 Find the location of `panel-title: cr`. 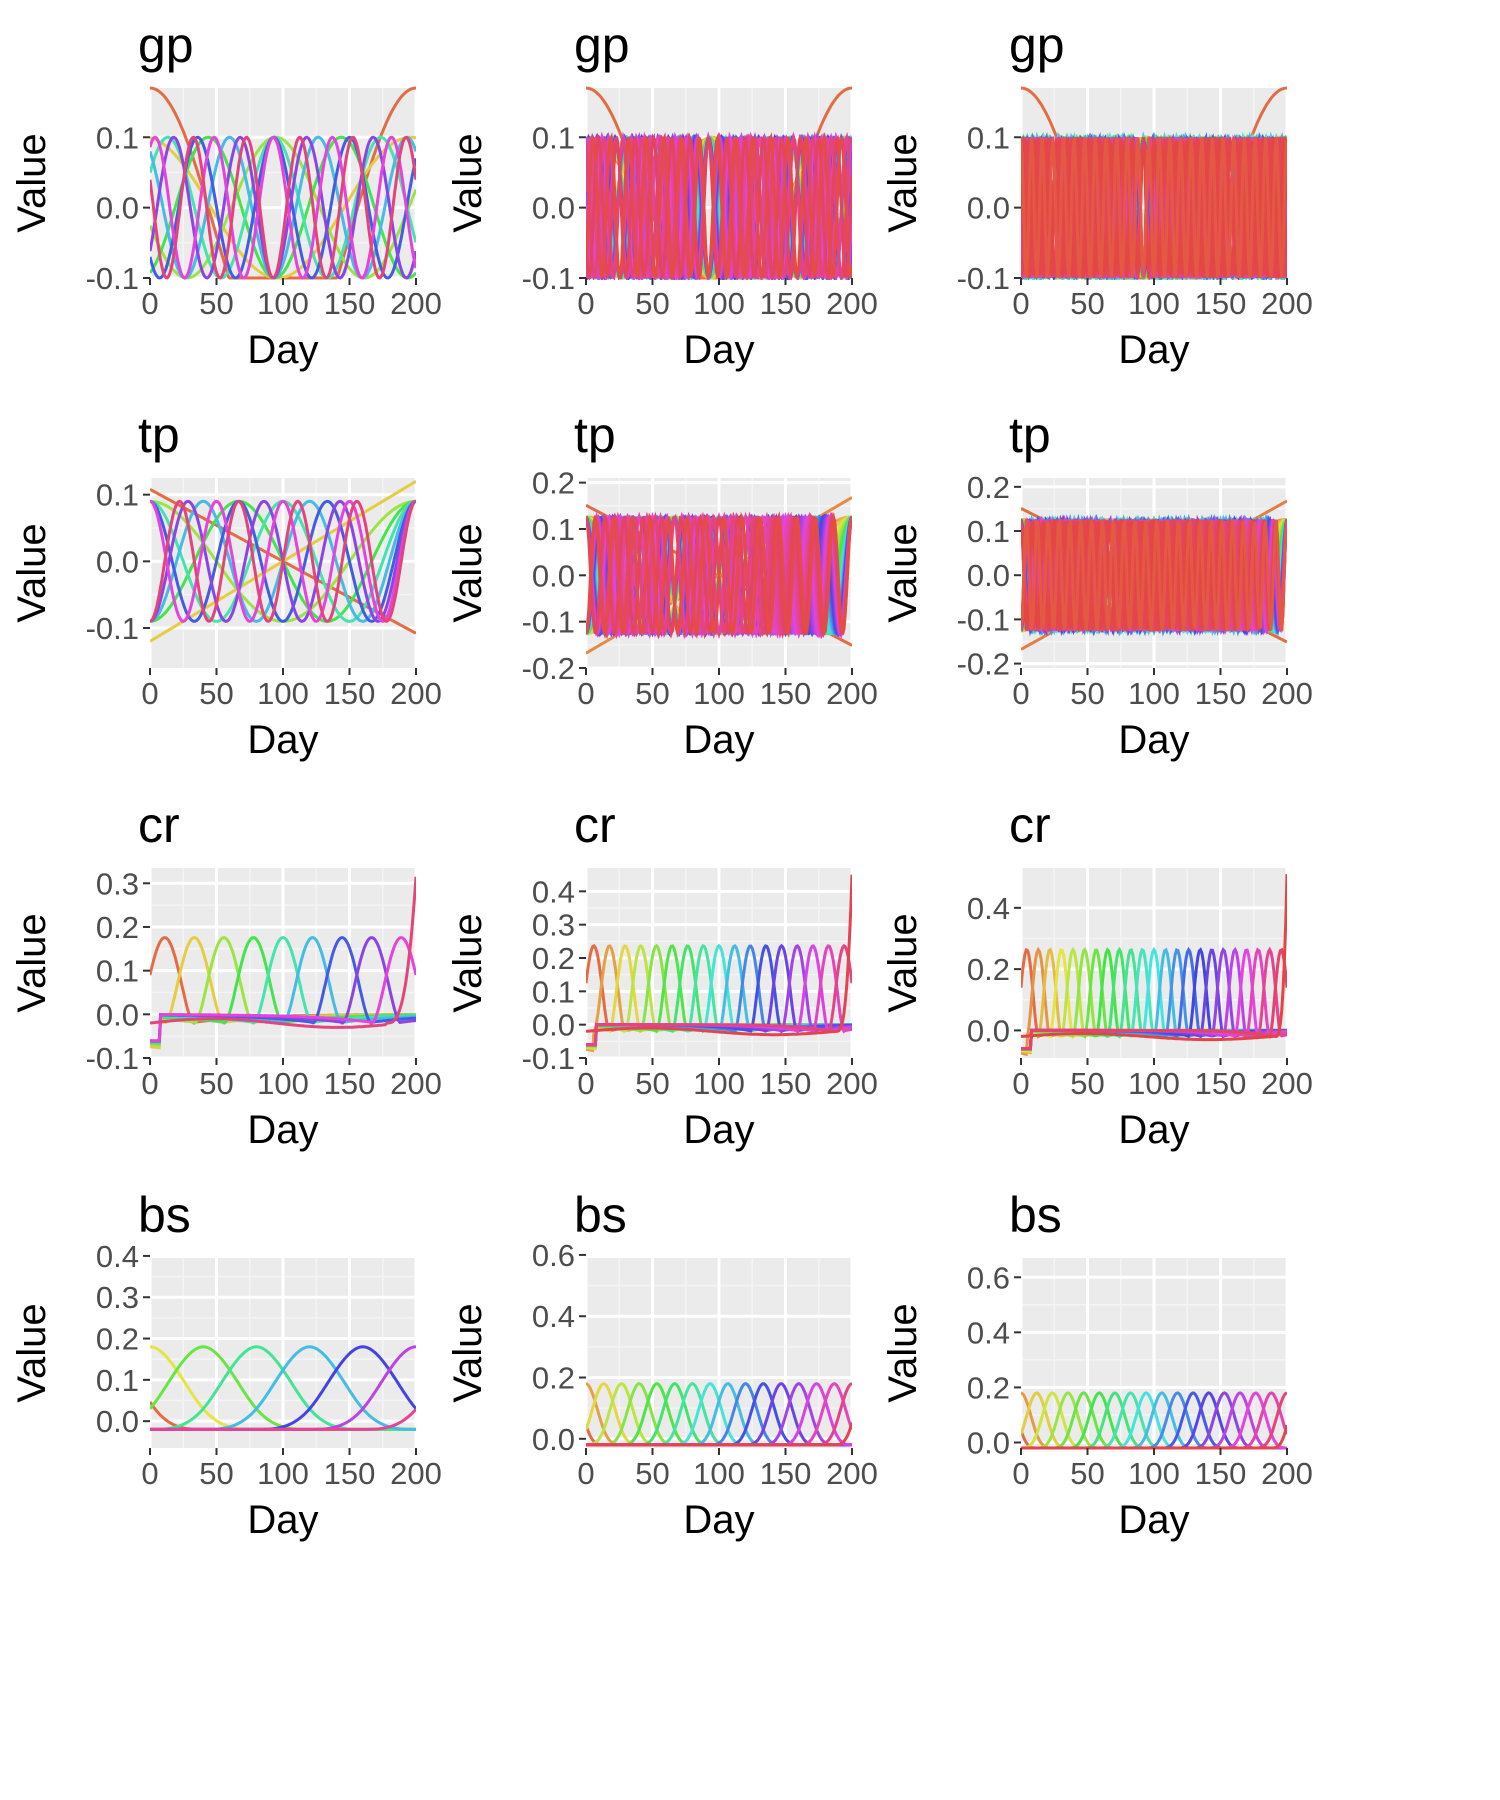

panel-title: cr is located at coordinates (159, 825).